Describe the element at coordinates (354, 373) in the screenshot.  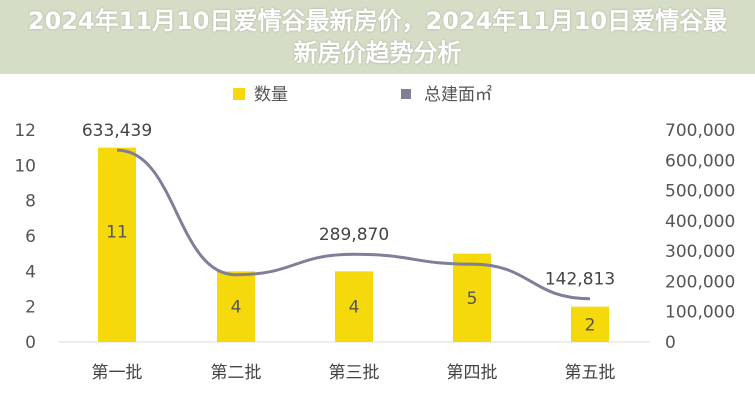
I see `category-label: 第三批` at that location.